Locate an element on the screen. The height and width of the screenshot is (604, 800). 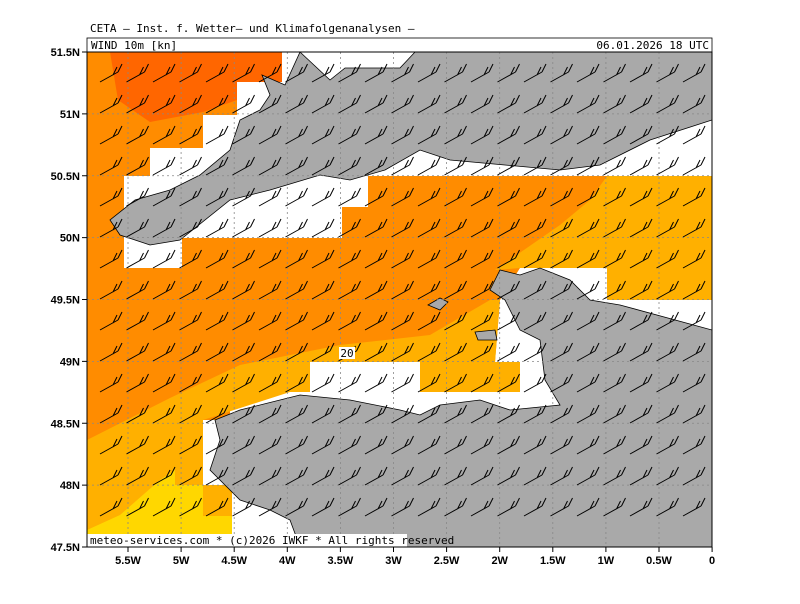
y-tick-label: 48.5N is located at coordinates (65, 424).